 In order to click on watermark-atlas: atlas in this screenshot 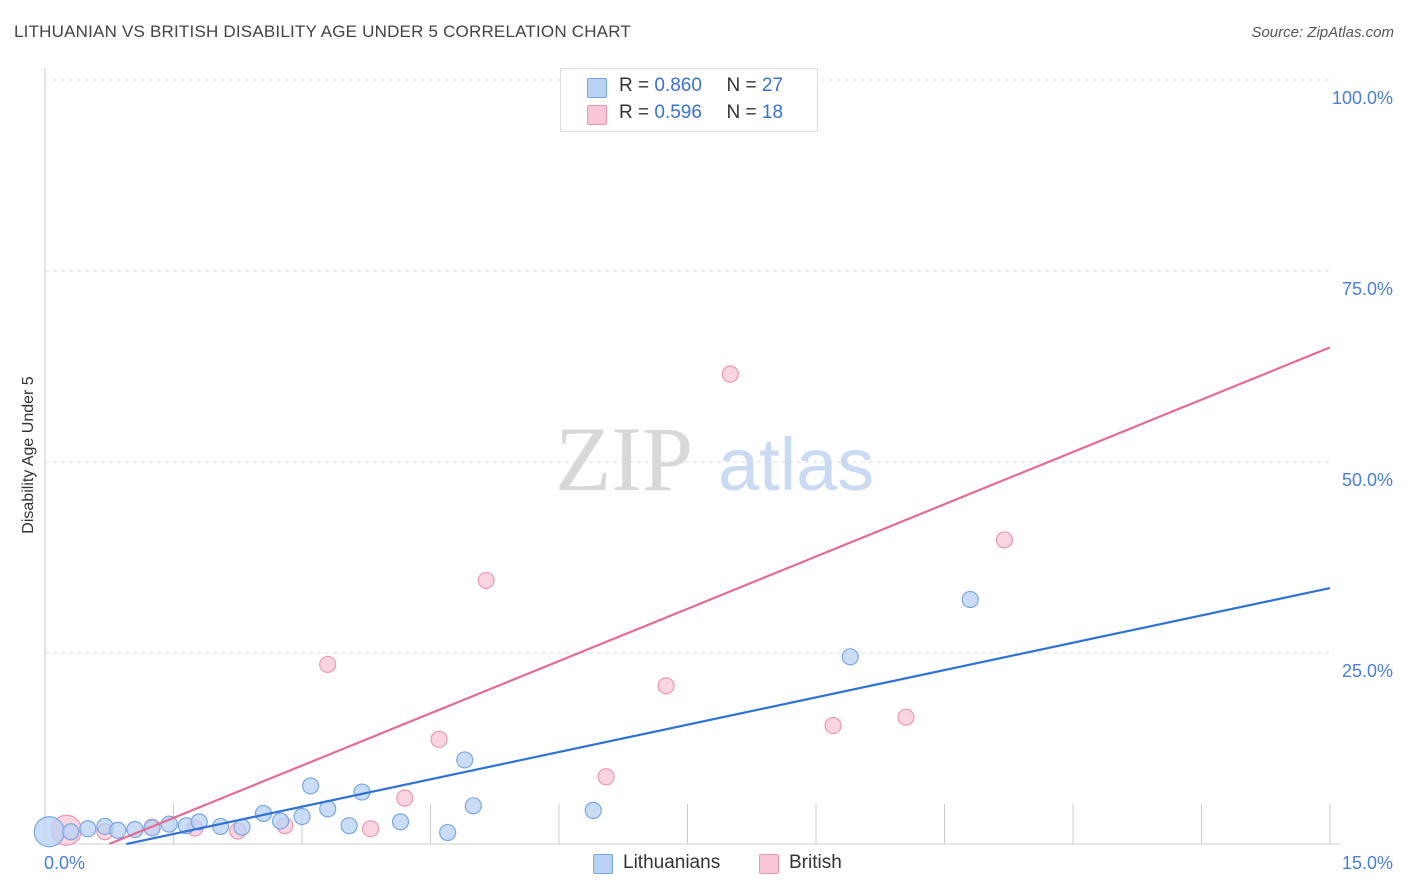, I will do `click(796, 464)`.